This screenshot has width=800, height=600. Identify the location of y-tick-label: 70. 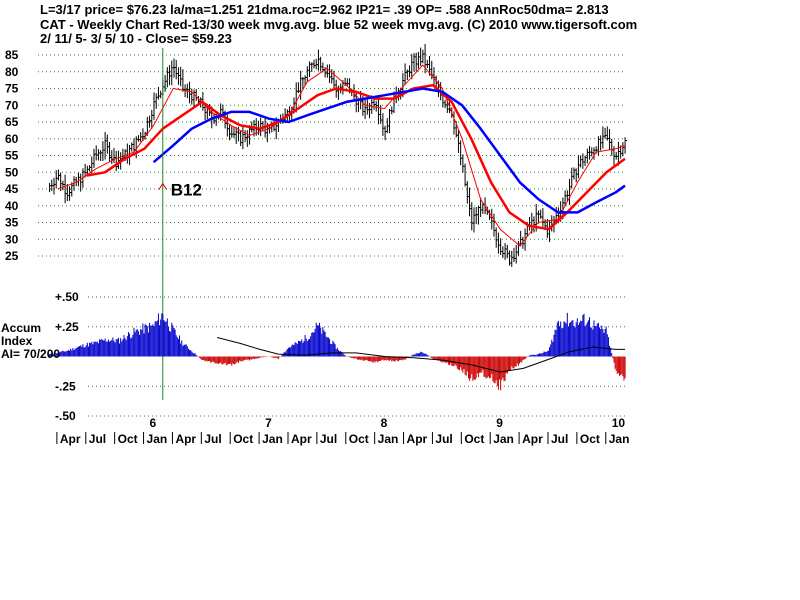
(12, 105).